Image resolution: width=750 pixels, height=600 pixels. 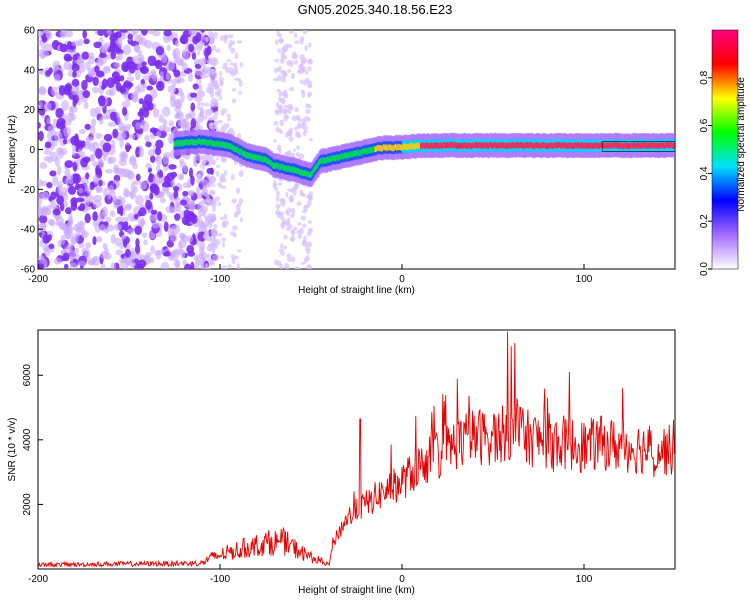 I want to click on snr-x-axis-label: Height of straight line (km), so click(x=356, y=590).